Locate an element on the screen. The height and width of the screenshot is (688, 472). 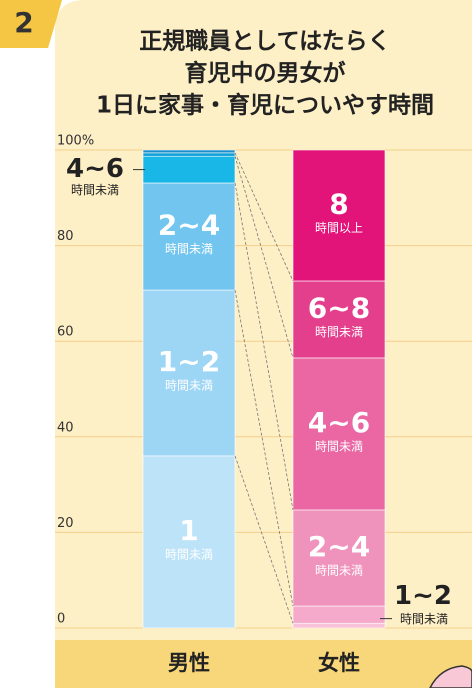
chart-title: 1日に家事・育児についやす時間 is located at coordinates (265, 105).